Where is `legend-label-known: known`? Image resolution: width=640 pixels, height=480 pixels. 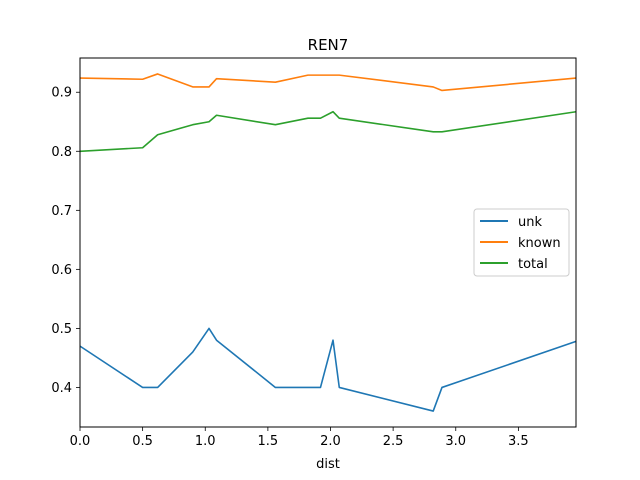
legend-label-known: known is located at coordinates (539, 243).